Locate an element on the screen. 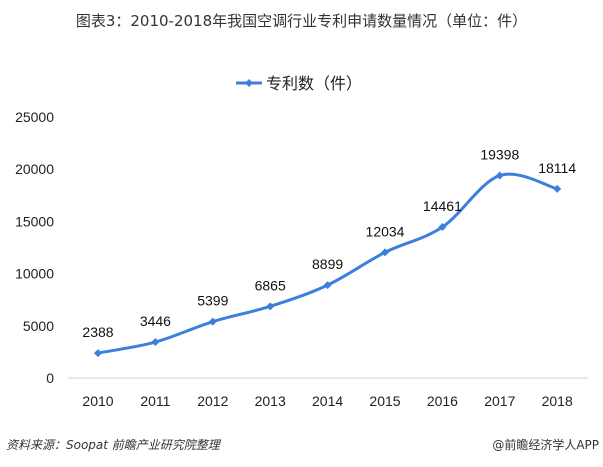  x-tick-label: 2016 is located at coordinates (442, 401).